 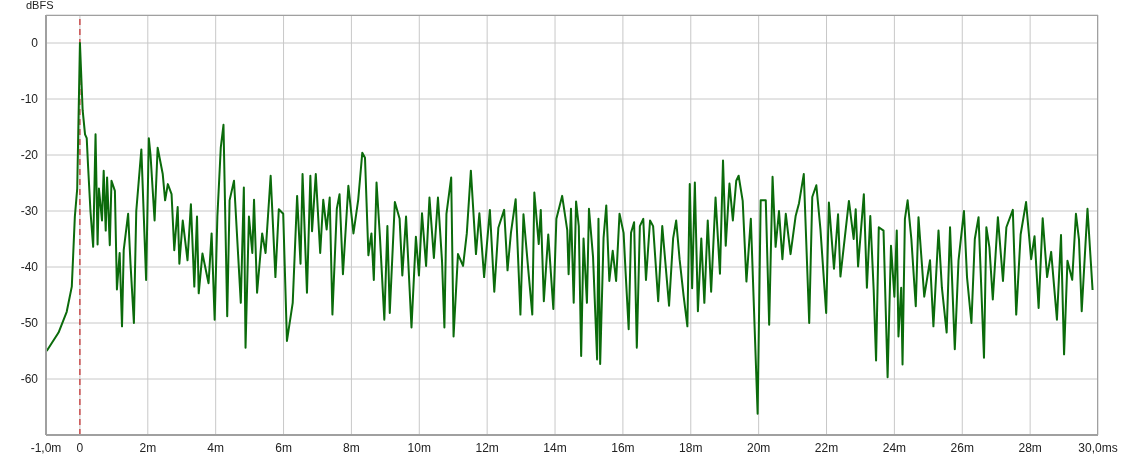 I want to click on x-tick-label: 14m, so click(x=555, y=447).